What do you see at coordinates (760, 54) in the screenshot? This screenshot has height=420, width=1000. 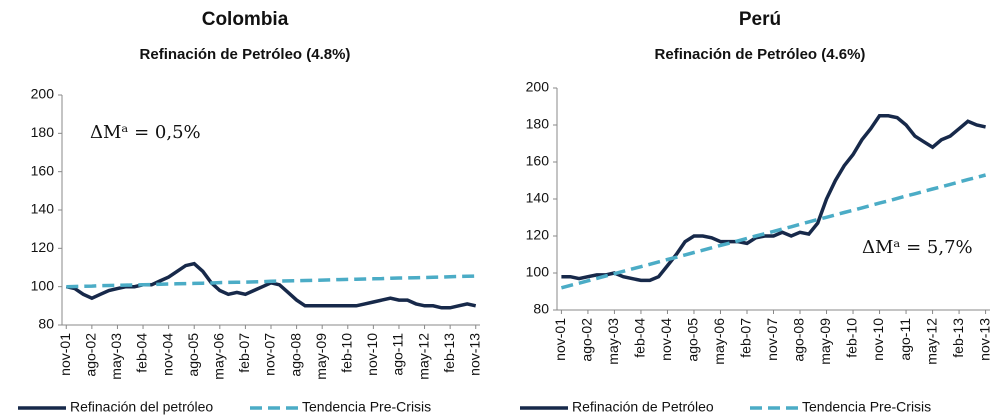 I see `chart-subtitle: Refinación de Petróleo (4.6%)` at bounding box center [760, 54].